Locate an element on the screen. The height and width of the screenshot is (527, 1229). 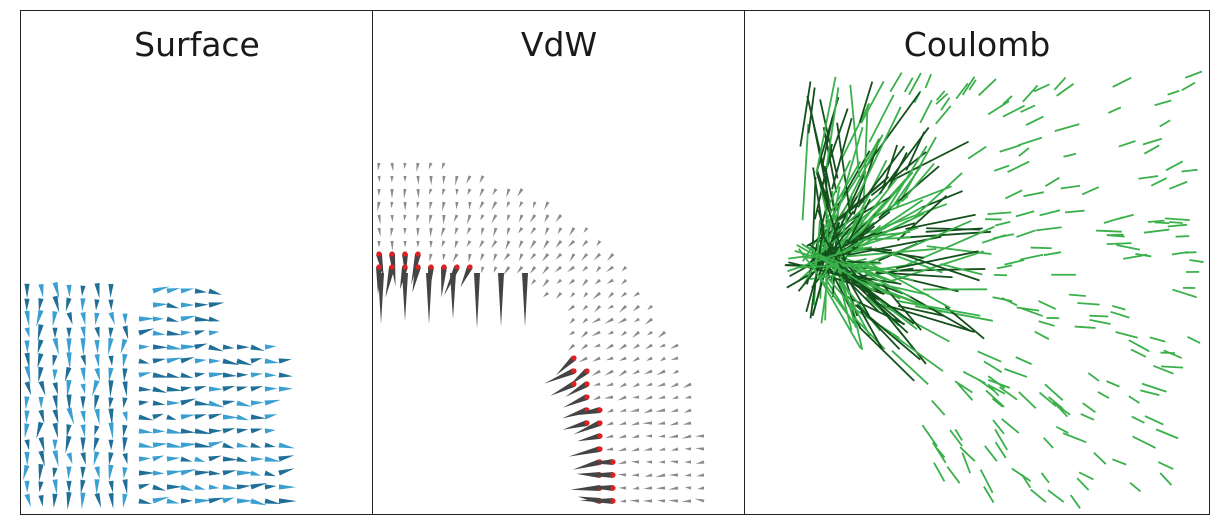
surface-panel-title: Surface is located at coordinates (197, 44).